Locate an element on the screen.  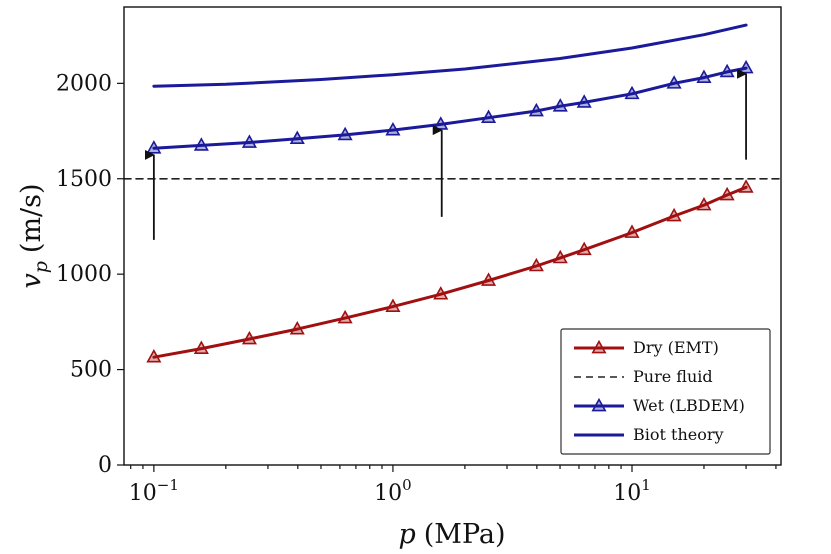
x-tick-label: 10⁻¹ is located at coordinates (154, 491).